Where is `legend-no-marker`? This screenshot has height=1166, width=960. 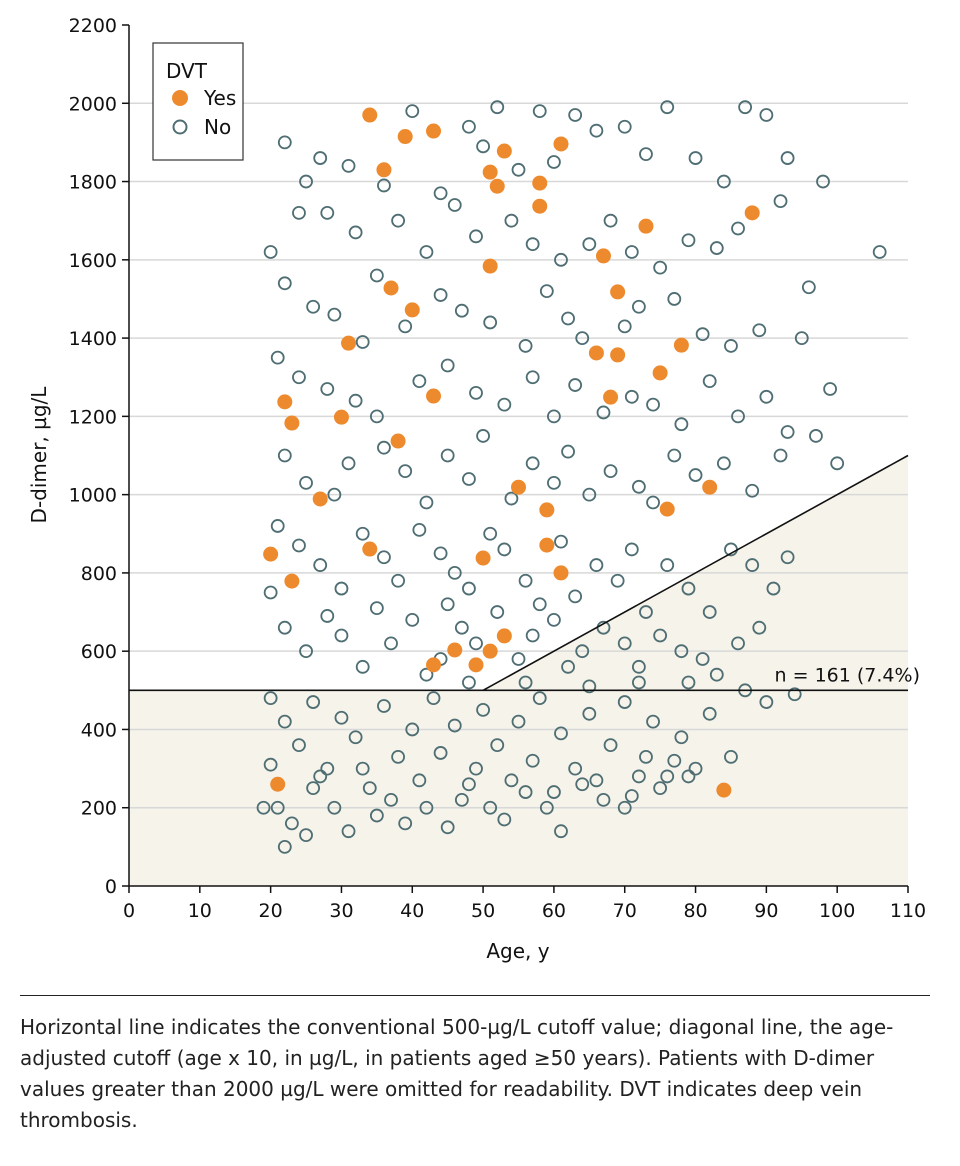
legend-no-marker is located at coordinates (180, 127).